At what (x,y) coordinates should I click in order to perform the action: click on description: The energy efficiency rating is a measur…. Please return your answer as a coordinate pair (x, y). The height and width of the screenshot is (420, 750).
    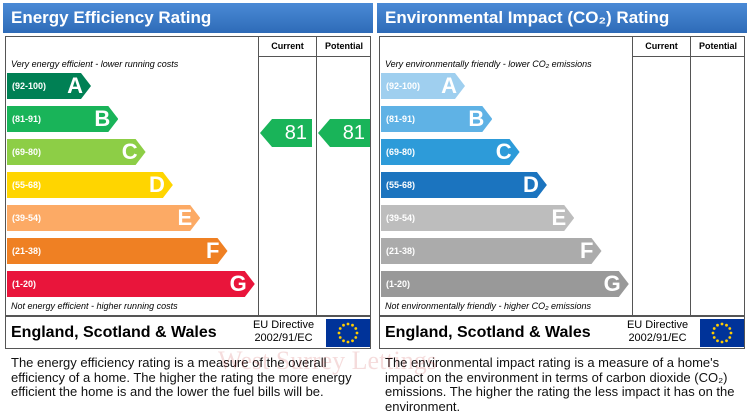
    Looking at the image, I should click on (181, 377).